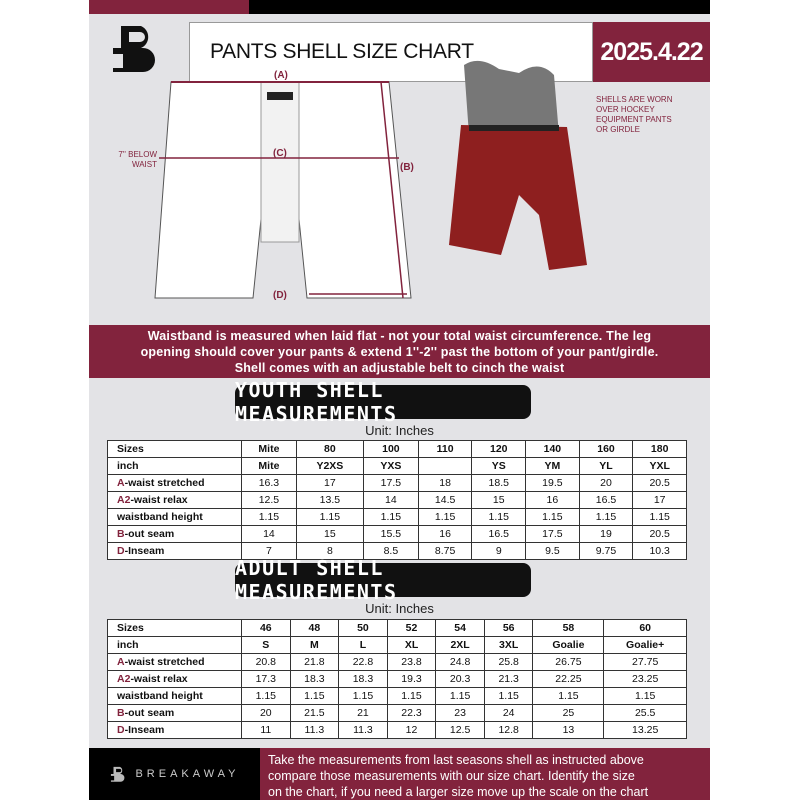  What do you see at coordinates (508, 713) in the screenshot?
I see `table-cell: 24` at bounding box center [508, 713].